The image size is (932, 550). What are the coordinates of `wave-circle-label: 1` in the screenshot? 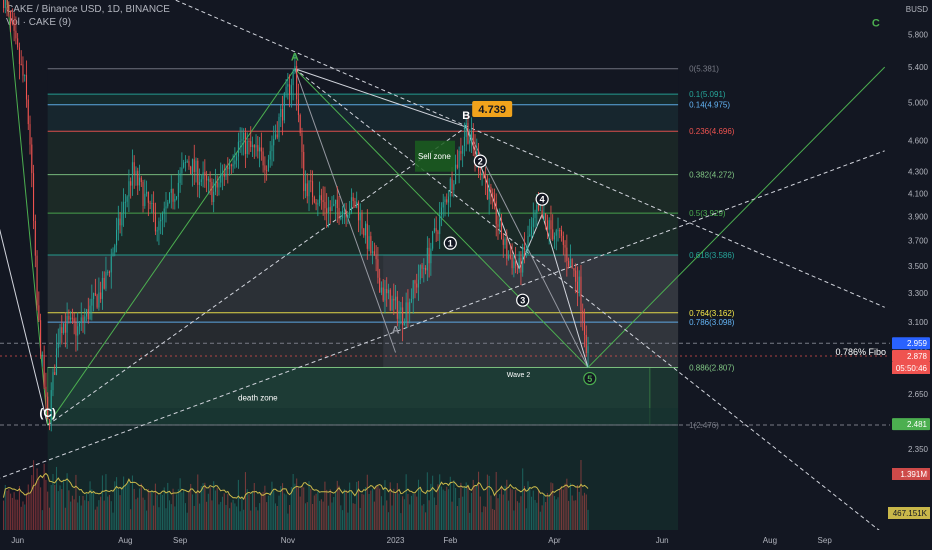 It's located at (450, 244).